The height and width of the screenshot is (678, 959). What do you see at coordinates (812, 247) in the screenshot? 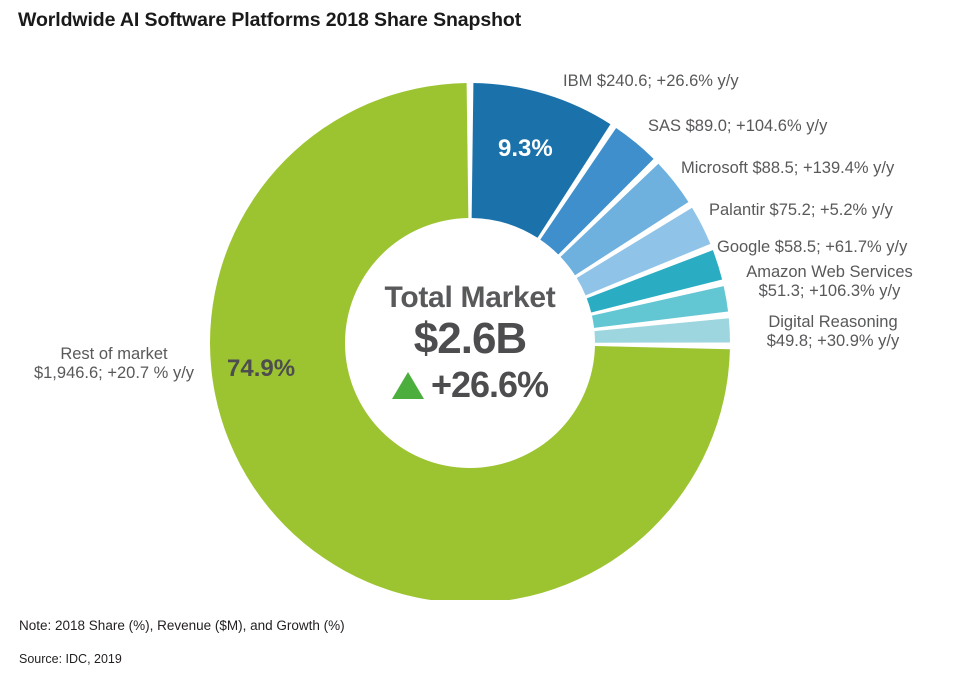
I see `slice-label-google: Google $58.5; +61.7% y/y` at bounding box center [812, 247].